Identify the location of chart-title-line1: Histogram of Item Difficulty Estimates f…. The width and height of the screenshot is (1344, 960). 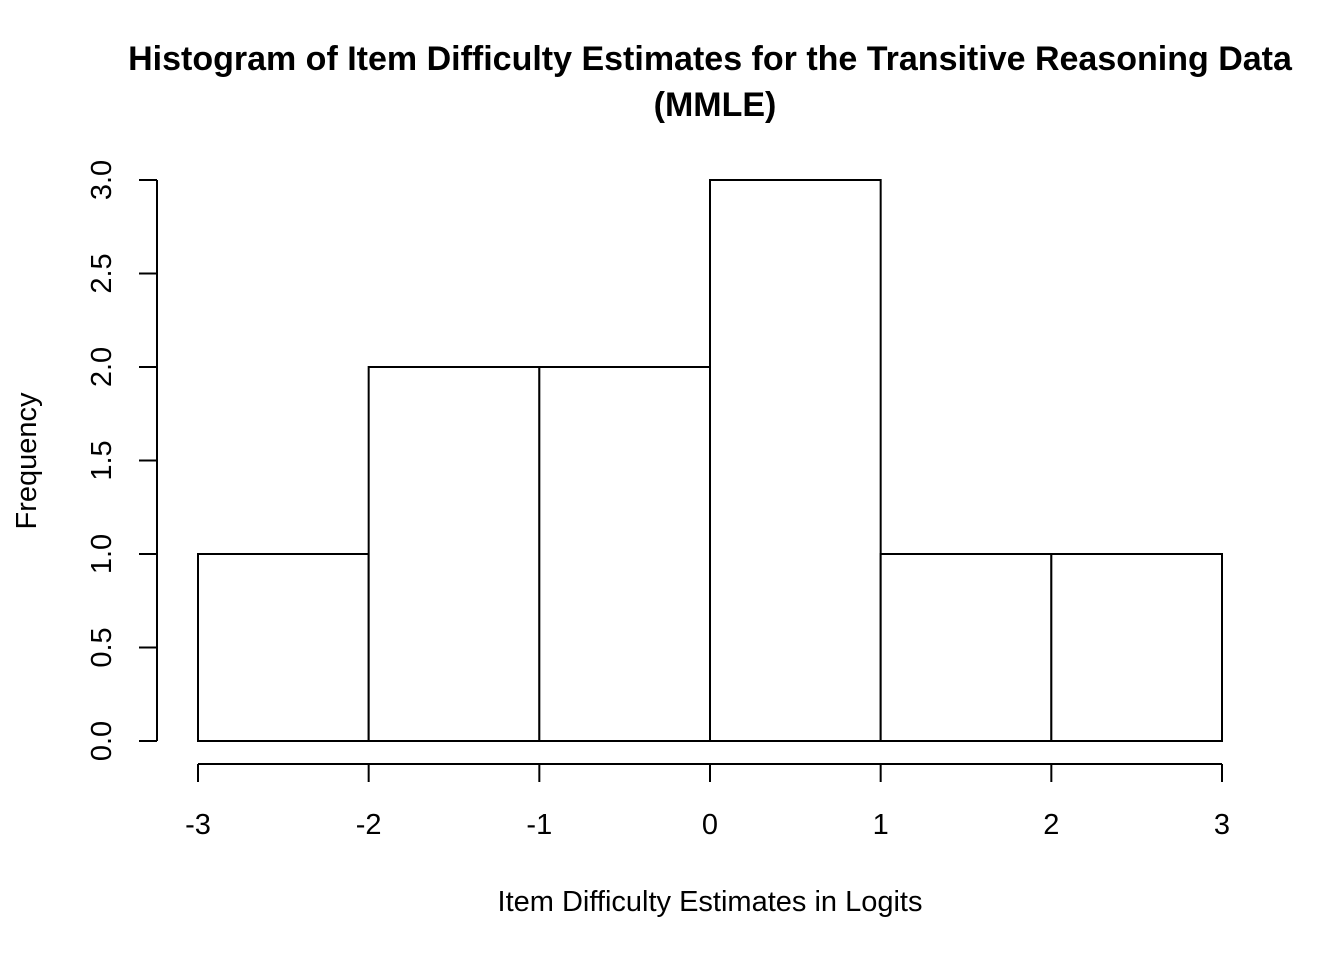
(710, 59).